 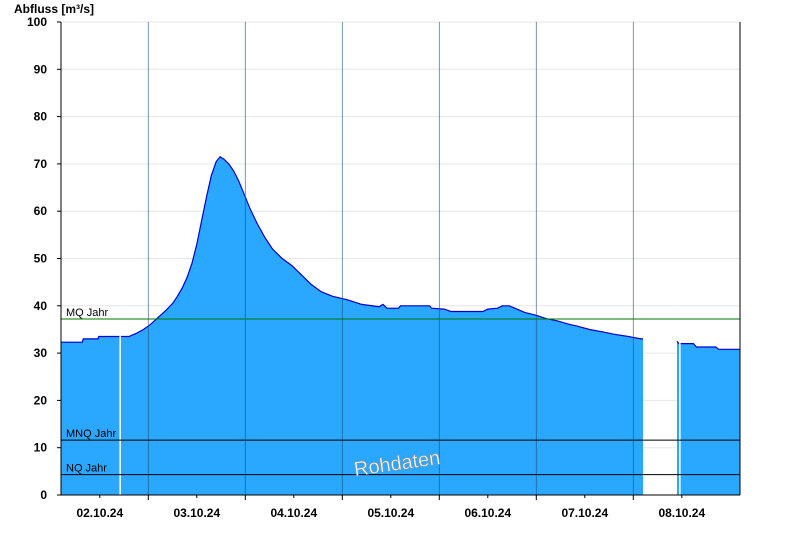 What do you see at coordinates (584, 513) in the screenshot?
I see `x-tick-label: 07.10.24` at bounding box center [584, 513].